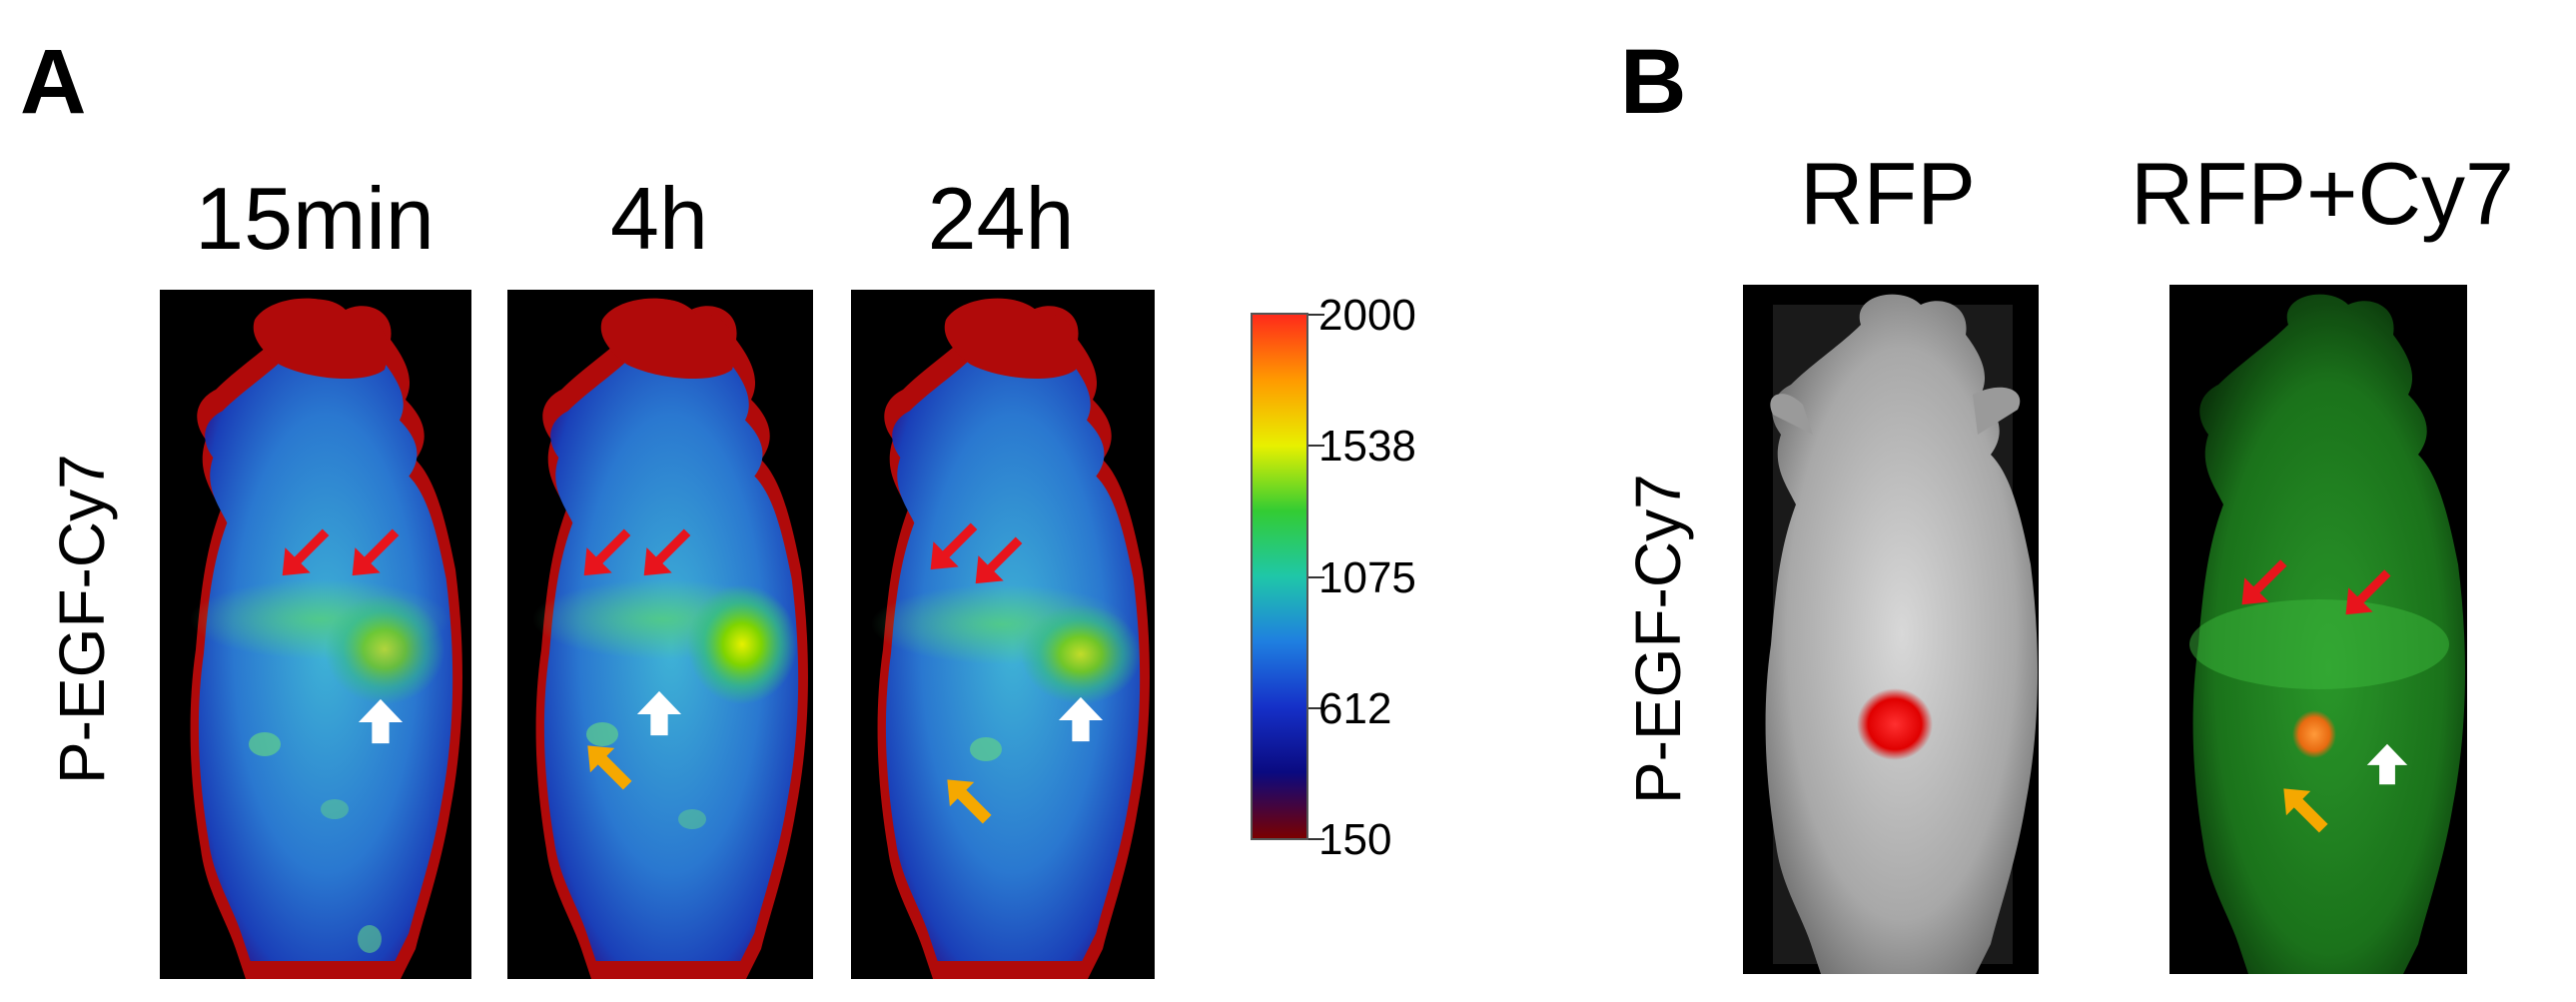 This screenshot has height=1002, width=2576. I want to click on fluorescence-image-rfp-cy7, so click(2318, 629).